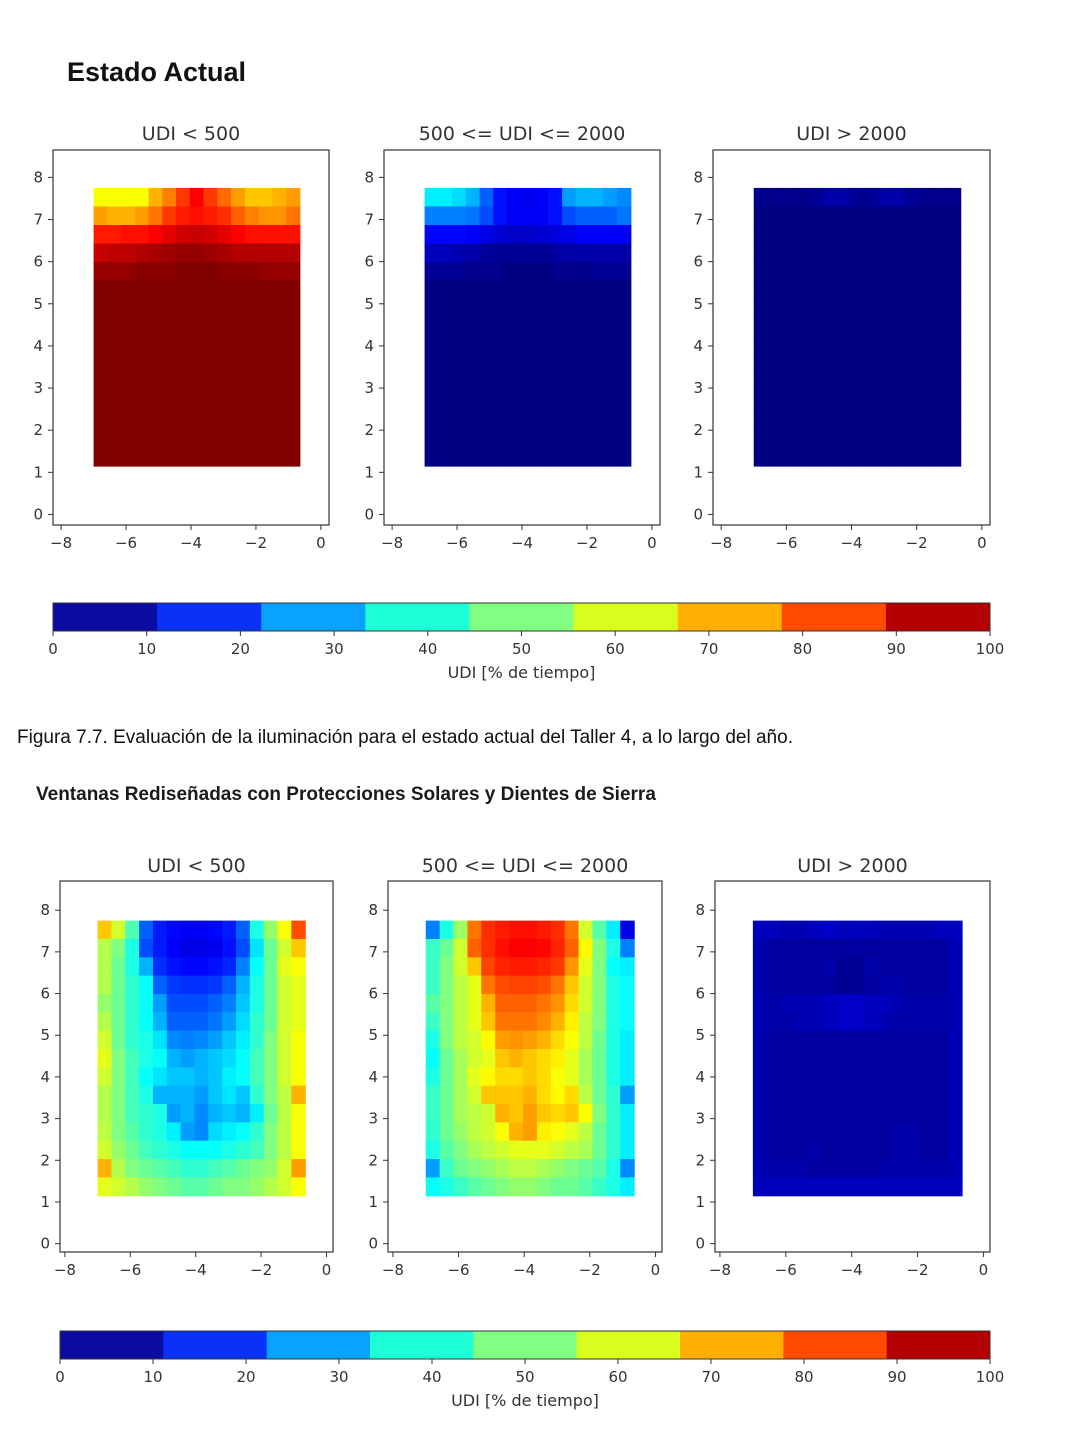 The height and width of the screenshot is (1438, 1078). What do you see at coordinates (334, 649) in the screenshot?
I see `colorbar-tick-label: 30` at bounding box center [334, 649].